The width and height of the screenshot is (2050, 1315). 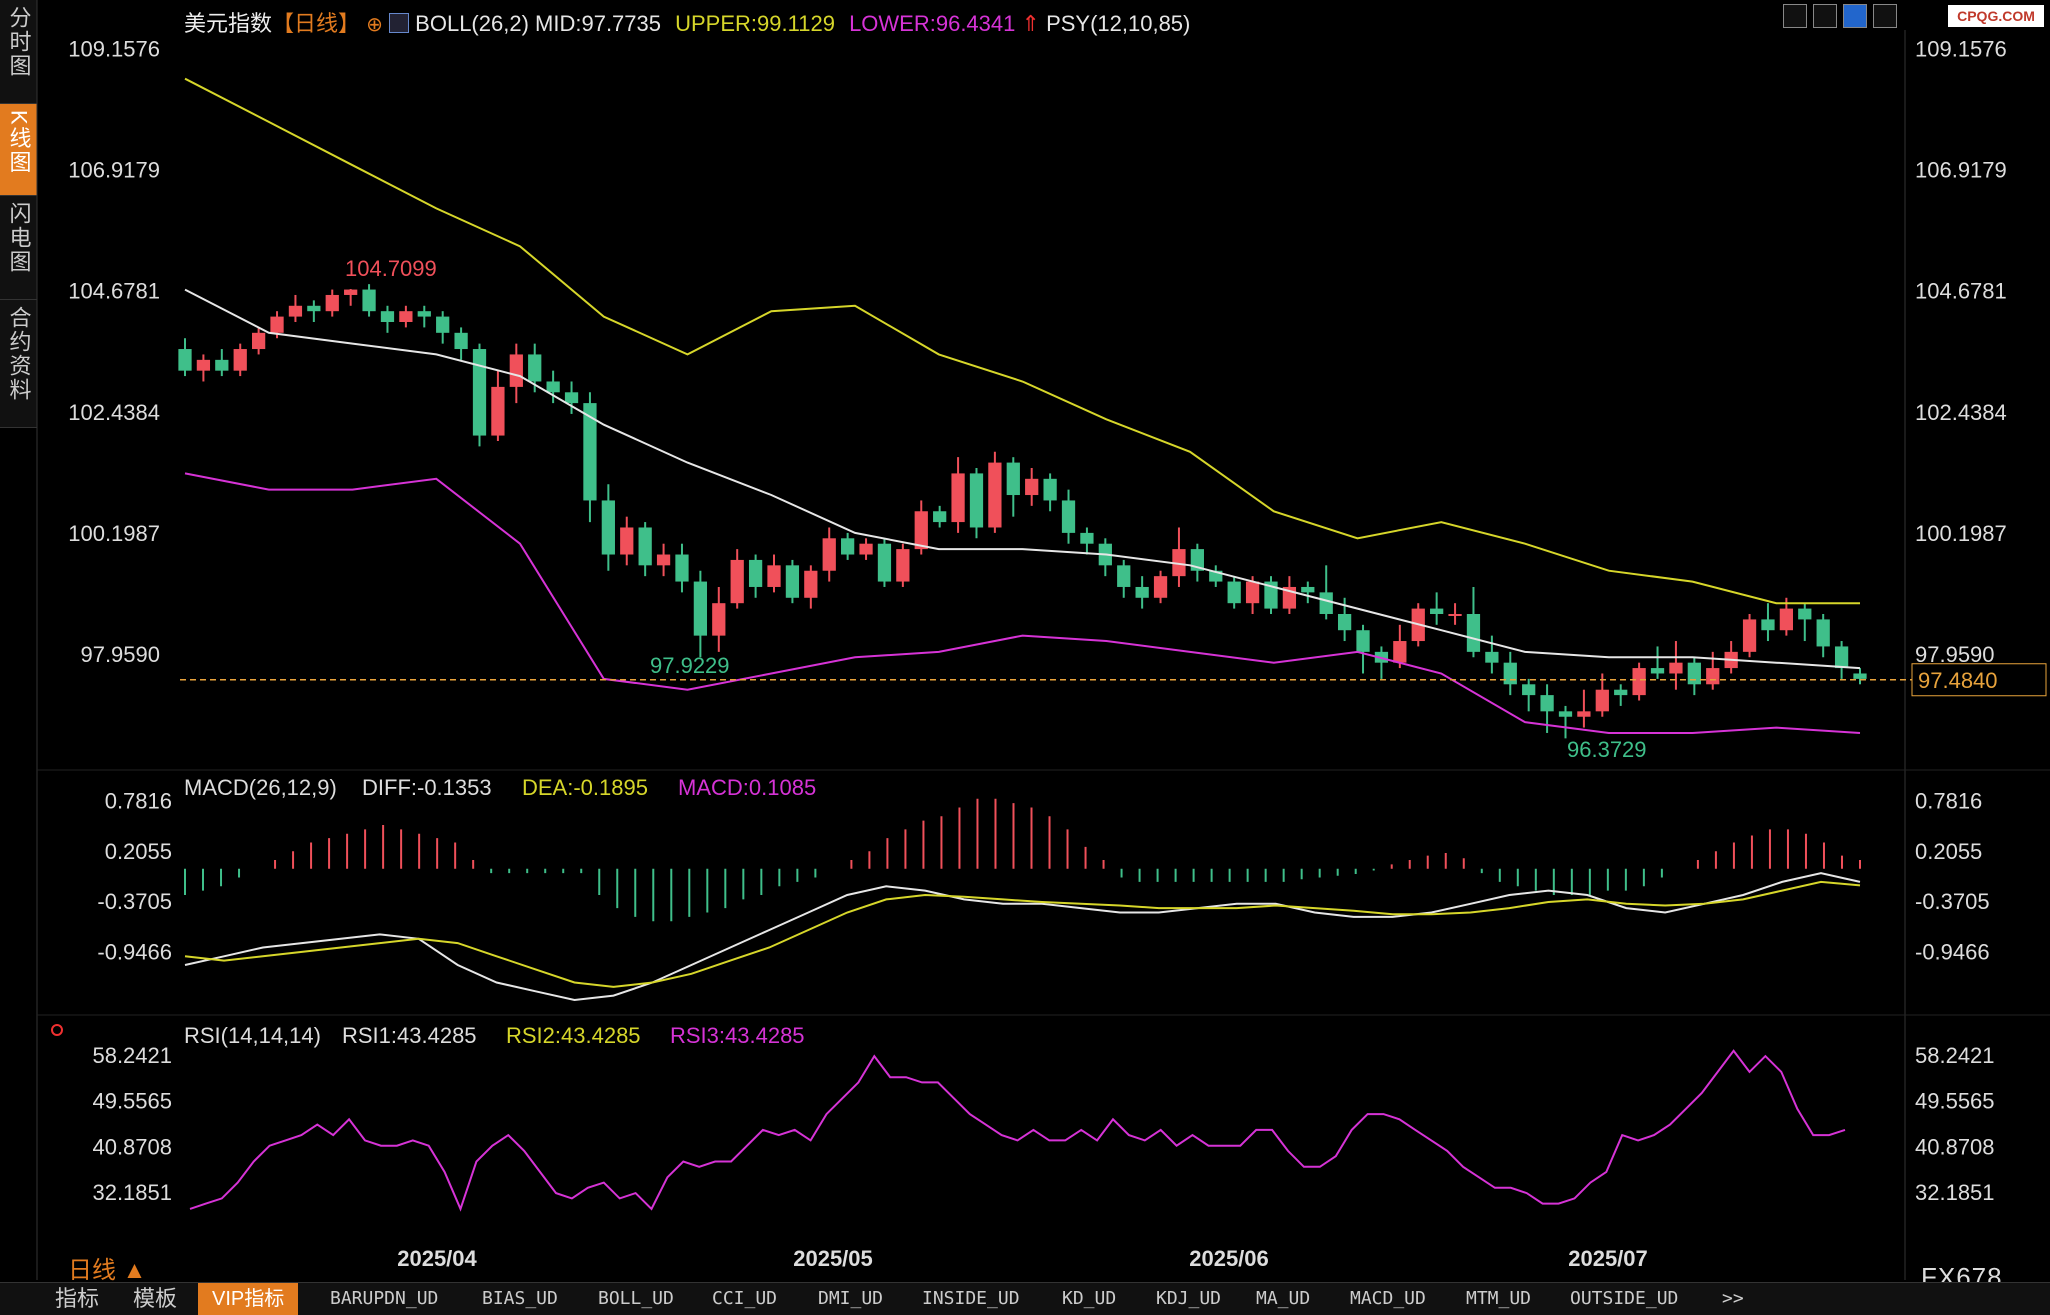 What do you see at coordinates (77, 1298) in the screenshot?
I see `indicator-tab: 指标` at bounding box center [77, 1298].